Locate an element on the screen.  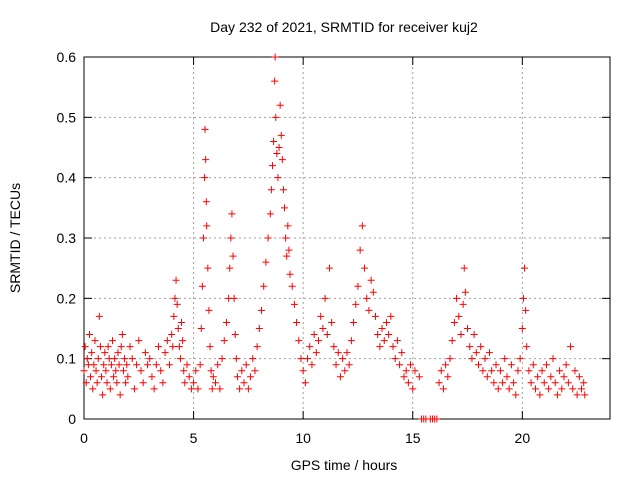
x-tick-label: 10 is located at coordinates (303, 438).